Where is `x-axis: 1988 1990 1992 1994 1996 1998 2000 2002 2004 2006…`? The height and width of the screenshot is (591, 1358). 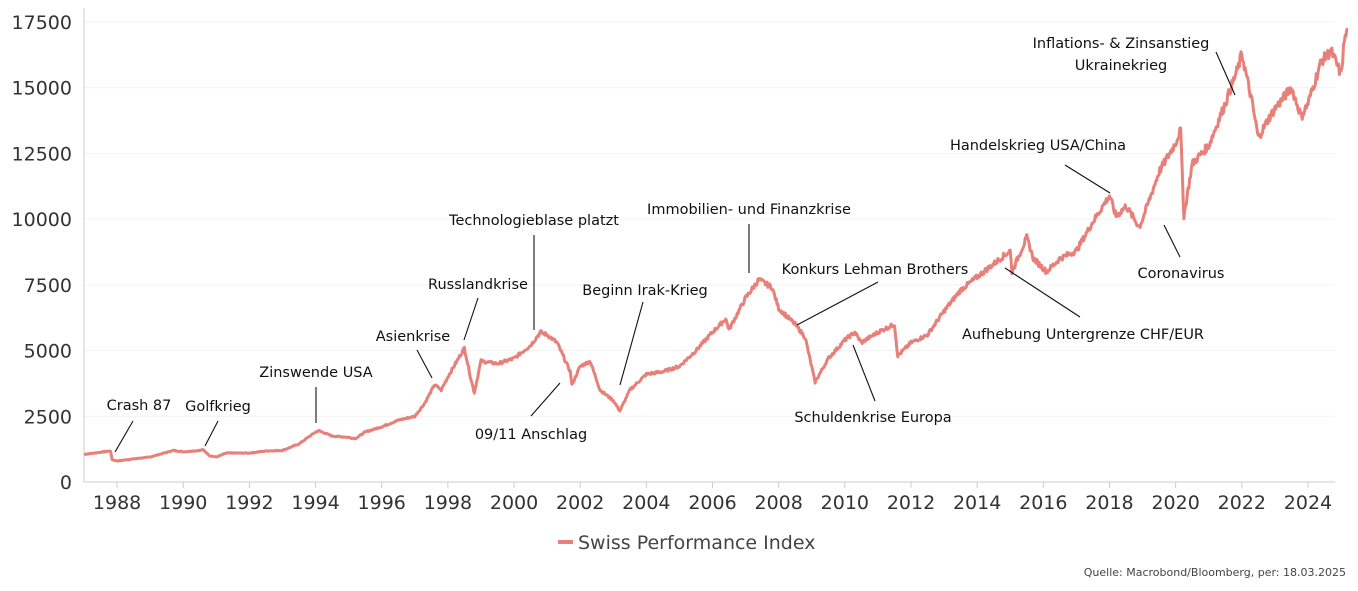
x-axis: 1988 1990 1992 1994 1996 1998 2000 2002 2004 2006… is located at coordinates (709, 497).